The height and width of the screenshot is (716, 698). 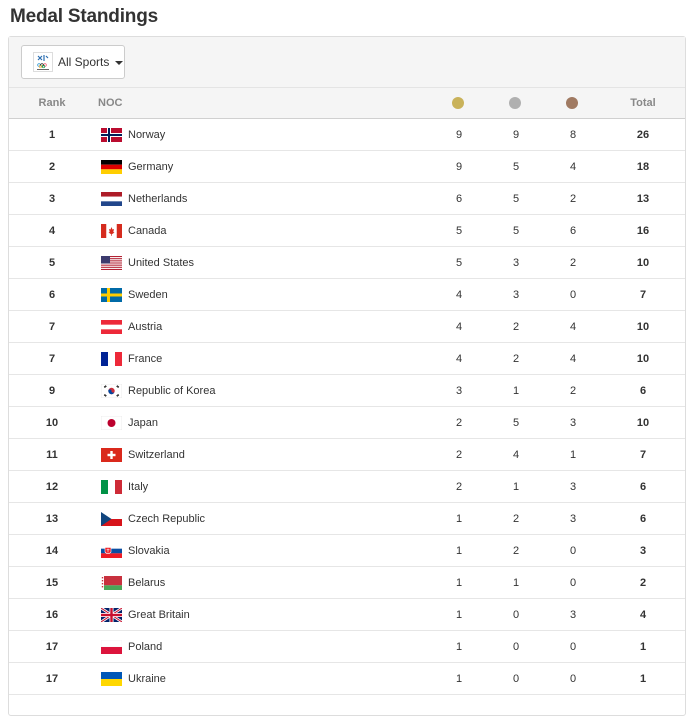 I want to click on sweden-flag-icon, so click(x=111, y=295).